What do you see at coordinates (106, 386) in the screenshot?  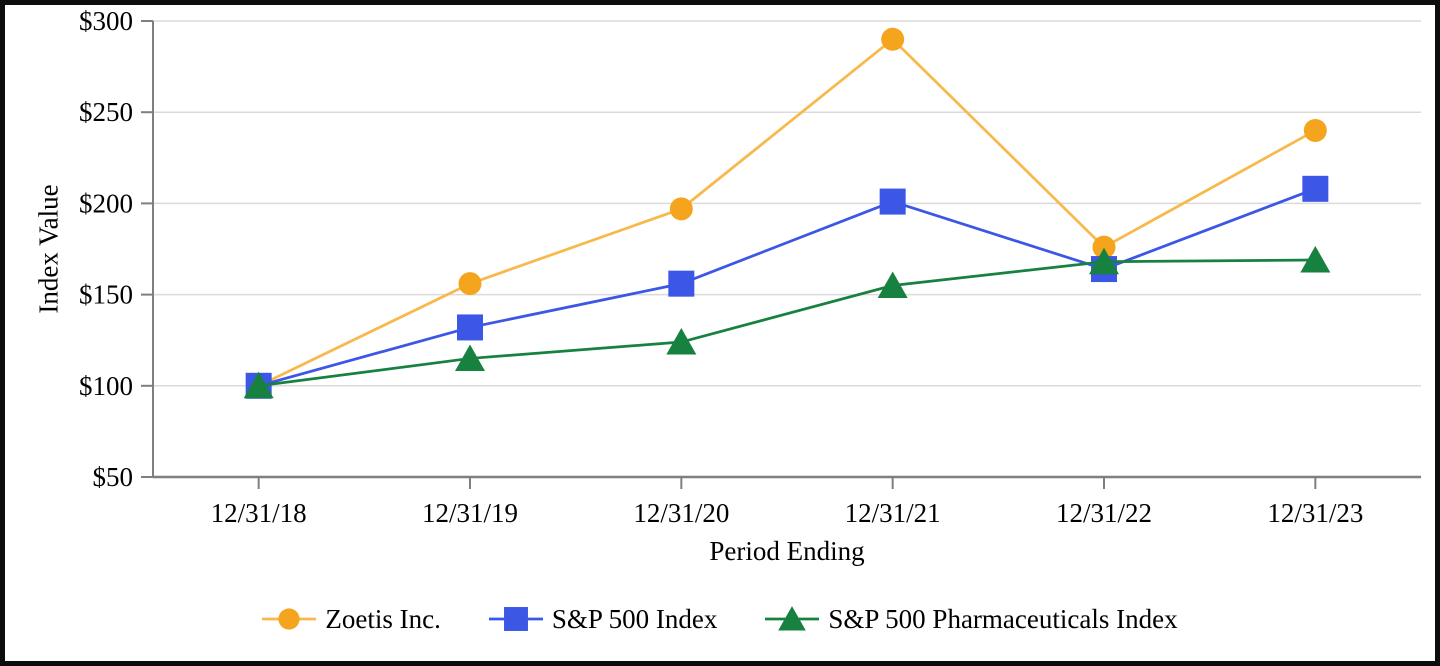 I see `y-tick-label: $100` at bounding box center [106, 386].